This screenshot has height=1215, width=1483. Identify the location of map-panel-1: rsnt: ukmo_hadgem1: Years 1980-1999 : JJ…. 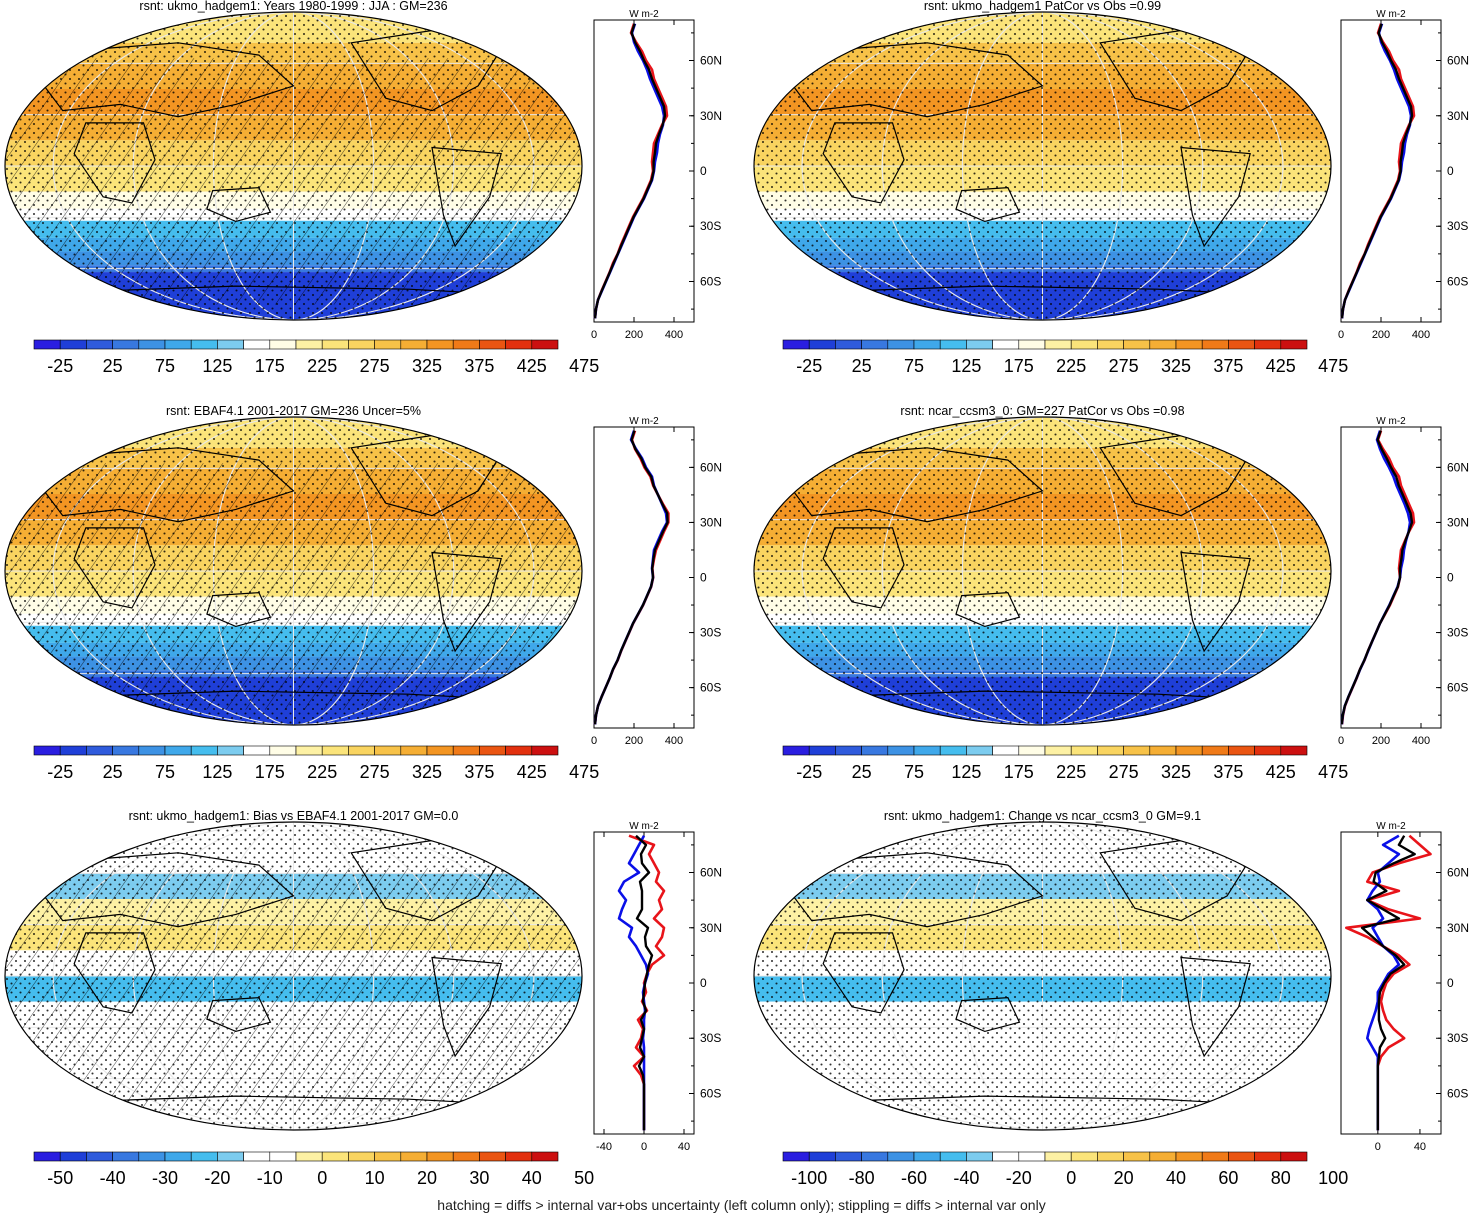
(293, 160).